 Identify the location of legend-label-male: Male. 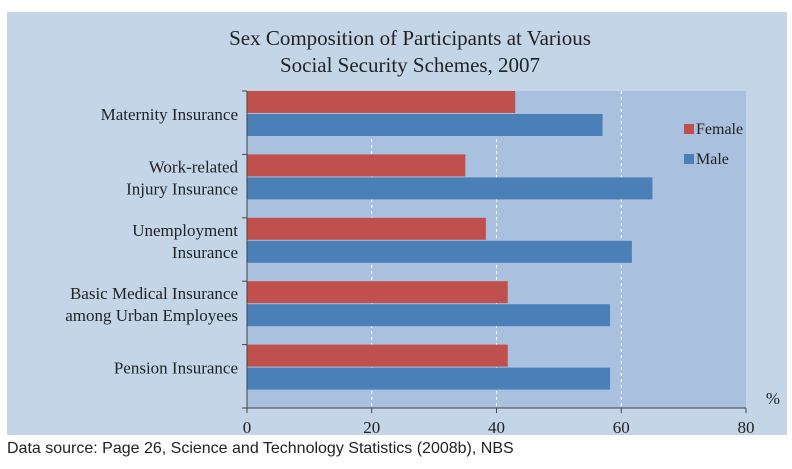
(712, 159).